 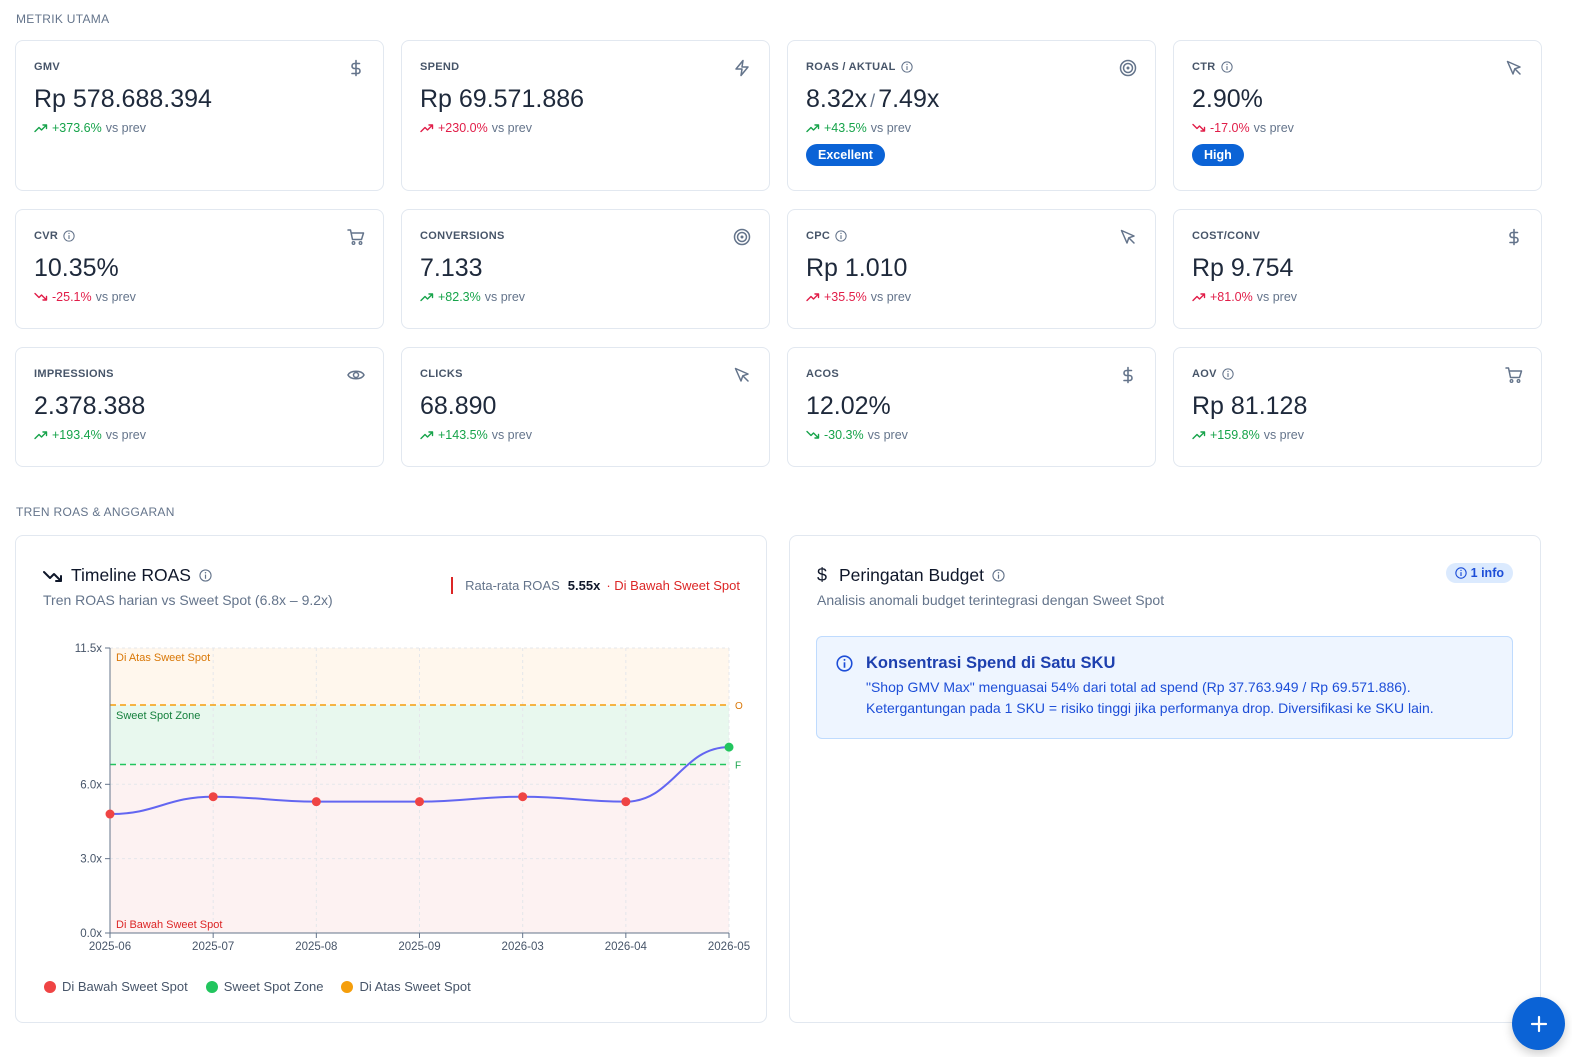 I want to click on metric-card-cost-conv: COST/CONV Rp 9.754 +81.0% vs prev, so click(x=1357, y=269).